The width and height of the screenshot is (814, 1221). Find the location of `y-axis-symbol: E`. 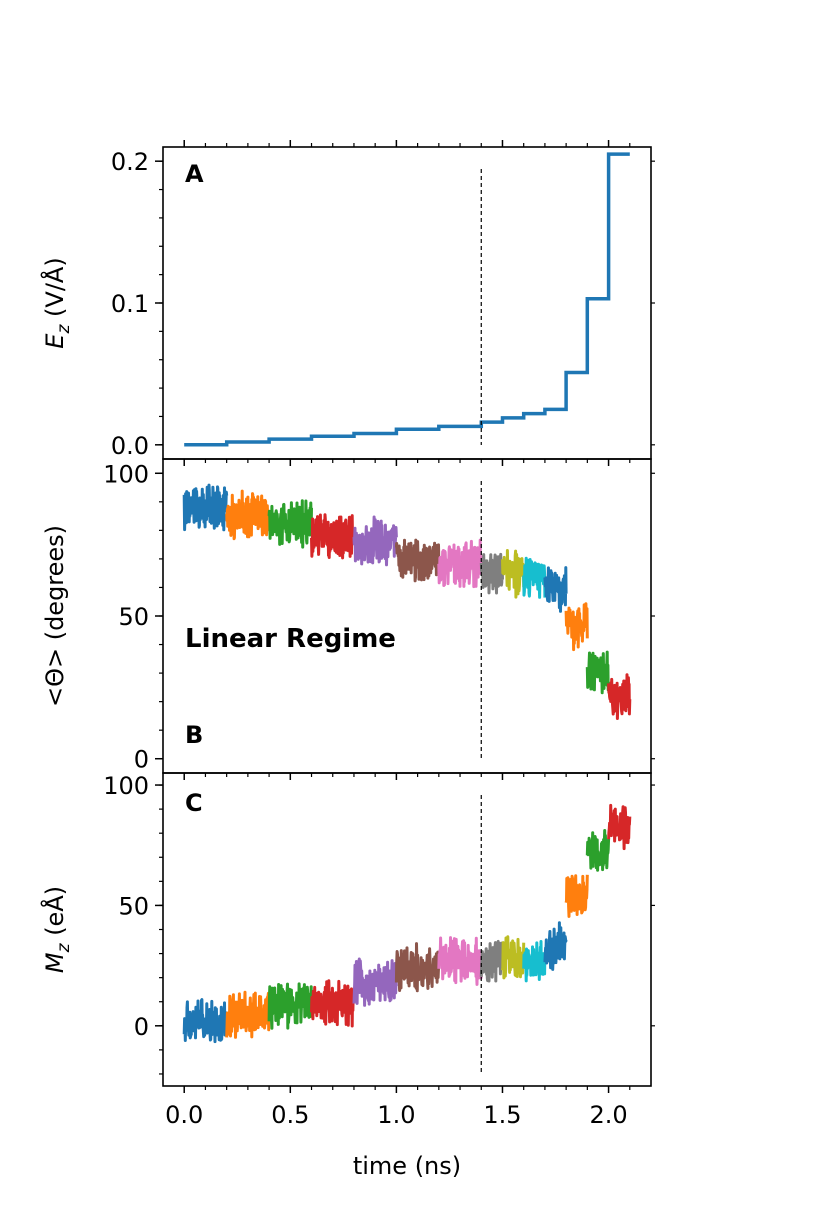

y-axis-symbol: E is located at coordinates (55, 341).